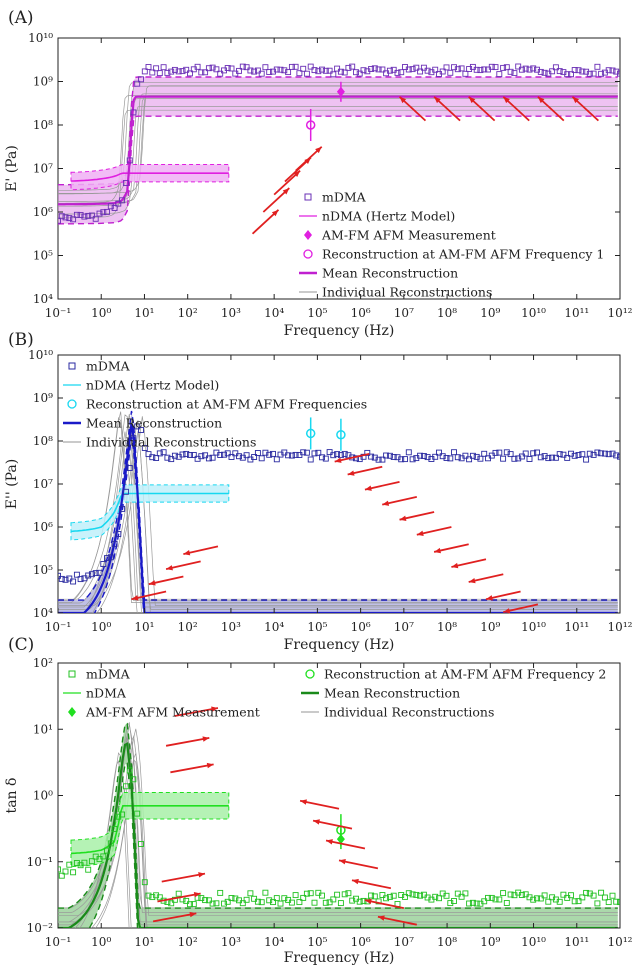 Image resolution: width=636 pixels, height=967 pixels. Describe the element at coordinates (149, 512) in the screenshot. I see `ndma-line` at that location.